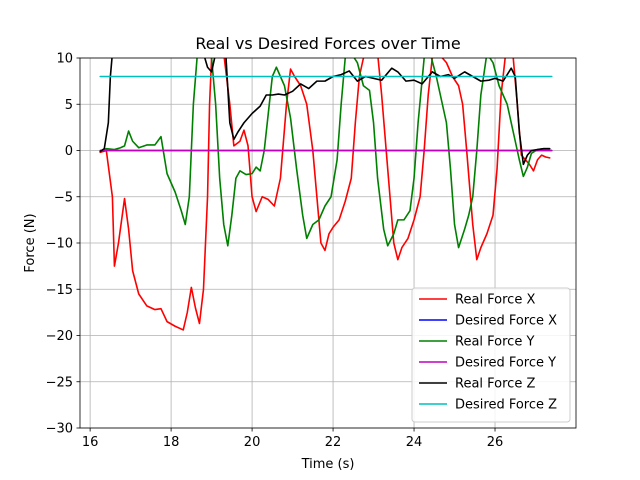 This screenshot has width=640, height=480. Describe the element at coordinates (90, 442) in the screenshot. I see `x-tick-label: 16` at that location.